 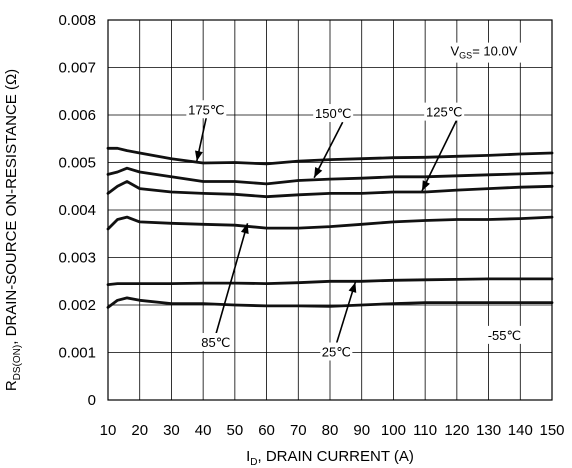 What do you see at coordinates (13, 230) in the screenshot?
I see `y-axis-label: RDS(ON), DRAIN-SOURCE ON-RESISTANCE (Ω)` at bounding box center [13, 230].